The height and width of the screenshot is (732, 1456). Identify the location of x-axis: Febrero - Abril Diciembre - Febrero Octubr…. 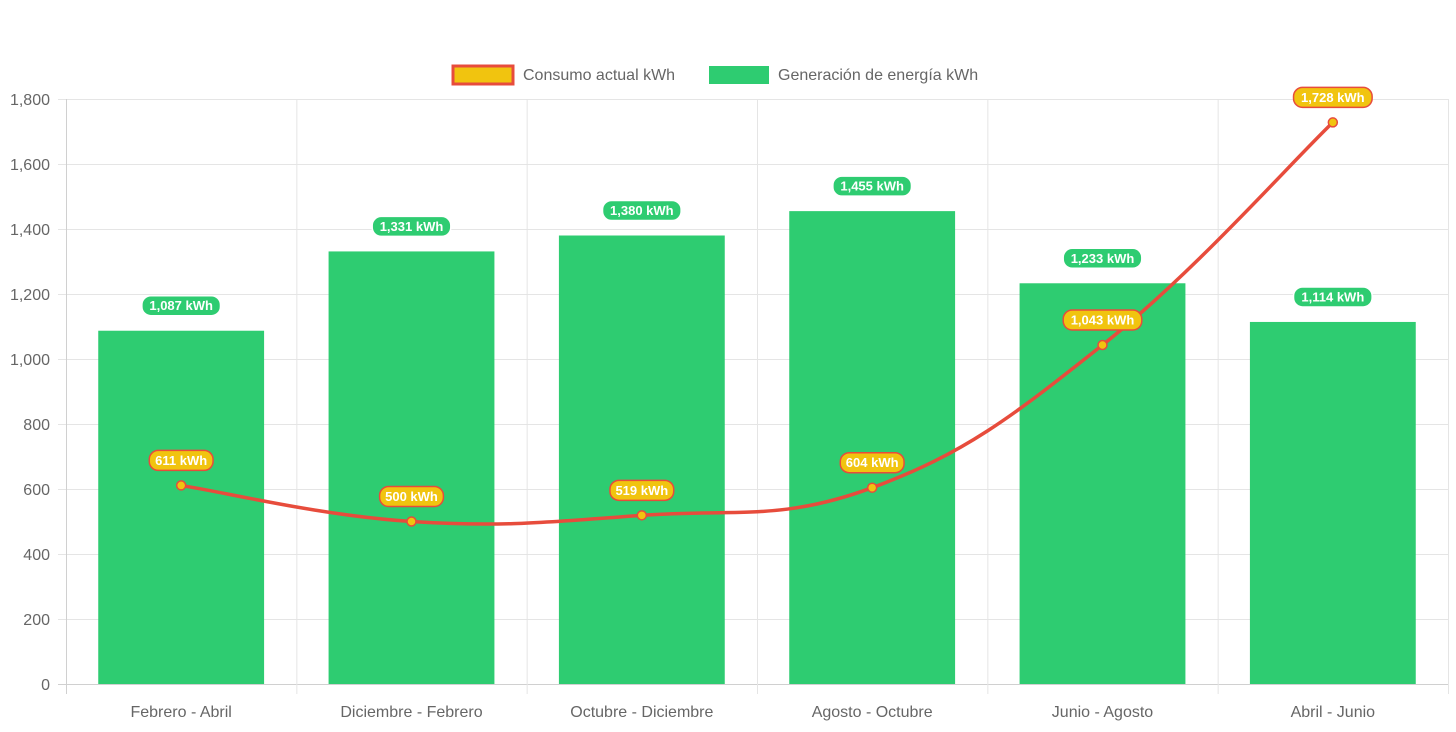
(752, 712).